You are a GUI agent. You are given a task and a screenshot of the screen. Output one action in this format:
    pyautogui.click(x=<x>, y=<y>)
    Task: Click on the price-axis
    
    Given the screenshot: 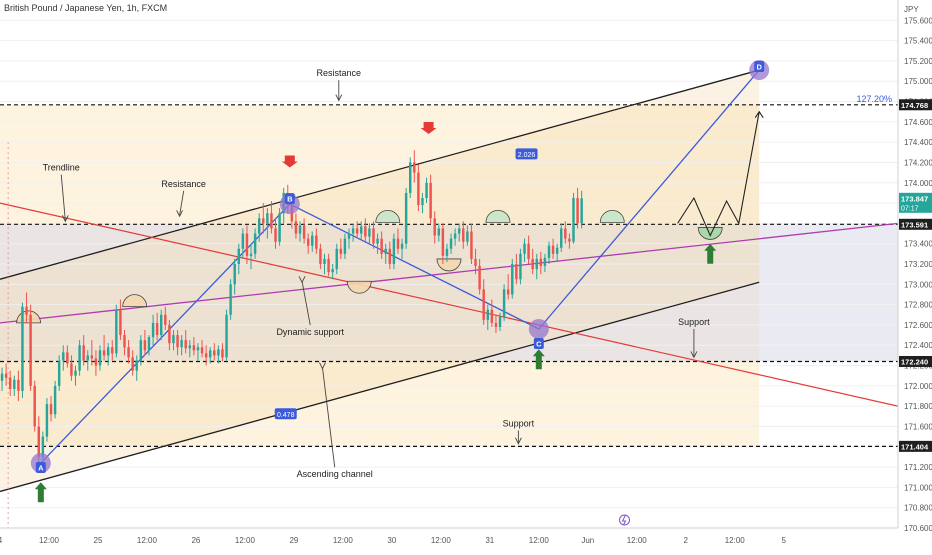 What is the action you would take?
    pyautogui.click(x=915, y=275)
    